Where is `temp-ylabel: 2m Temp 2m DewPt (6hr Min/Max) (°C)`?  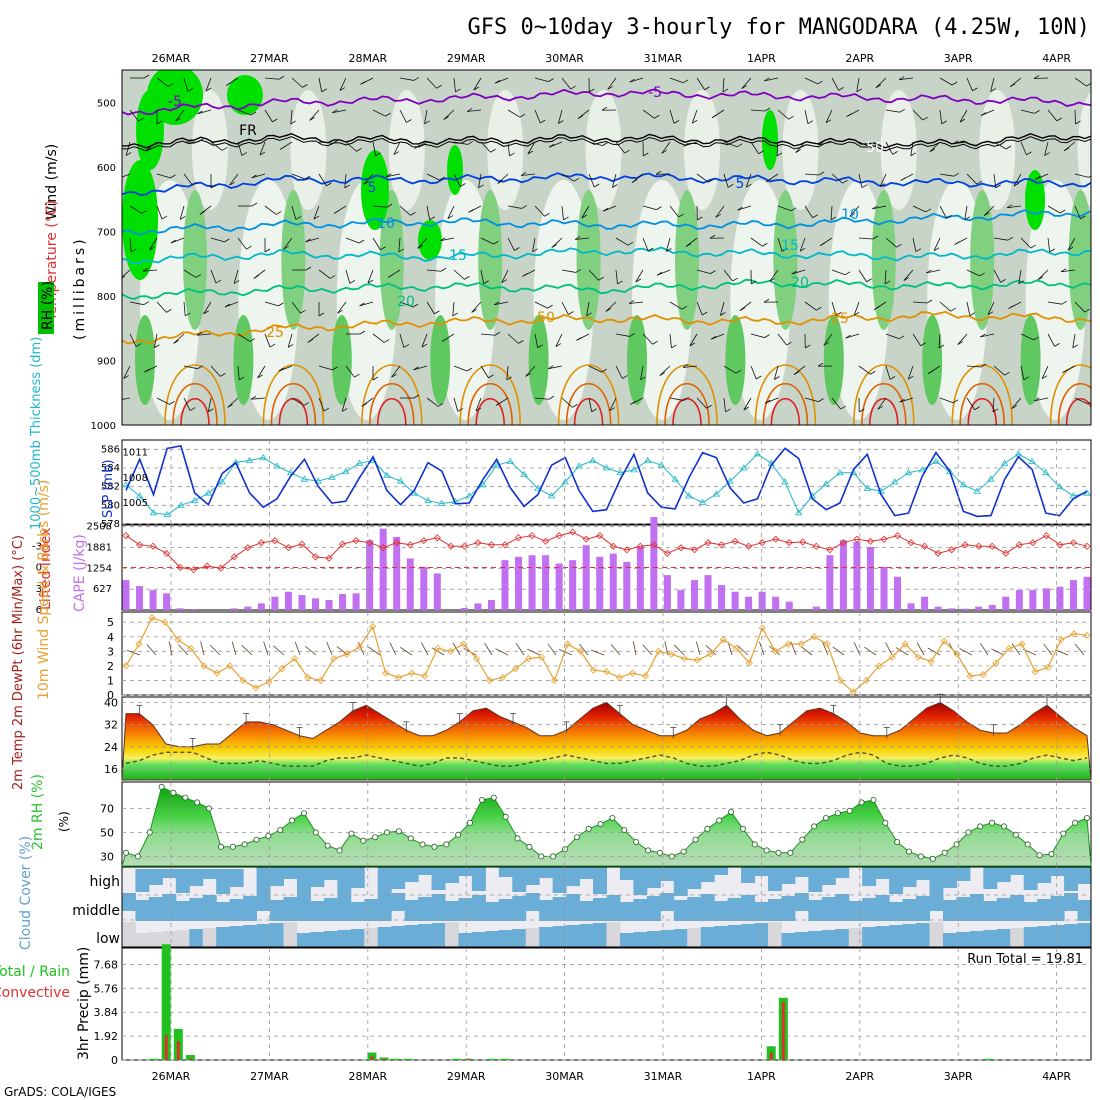
temp-ylabel: 2m Temp 2m DewPt (6hr Min/Max) (°C) is located at coordinates (18, 662).